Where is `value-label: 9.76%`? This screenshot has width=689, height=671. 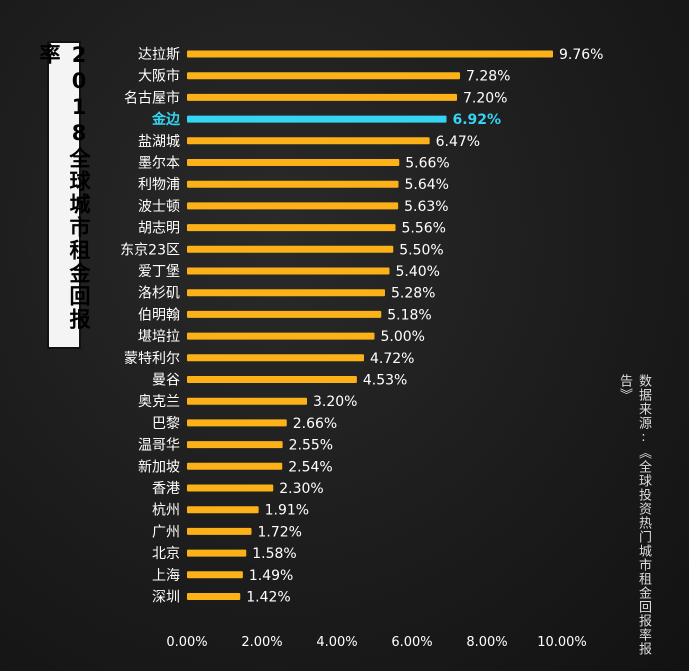
value-label: 9.76% is located at coordinates (581, 55).